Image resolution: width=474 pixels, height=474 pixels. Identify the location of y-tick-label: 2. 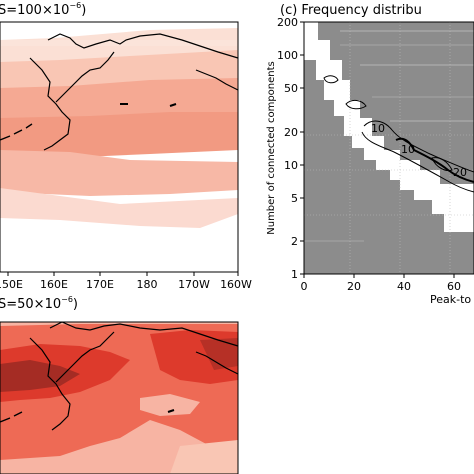
(294, 241).